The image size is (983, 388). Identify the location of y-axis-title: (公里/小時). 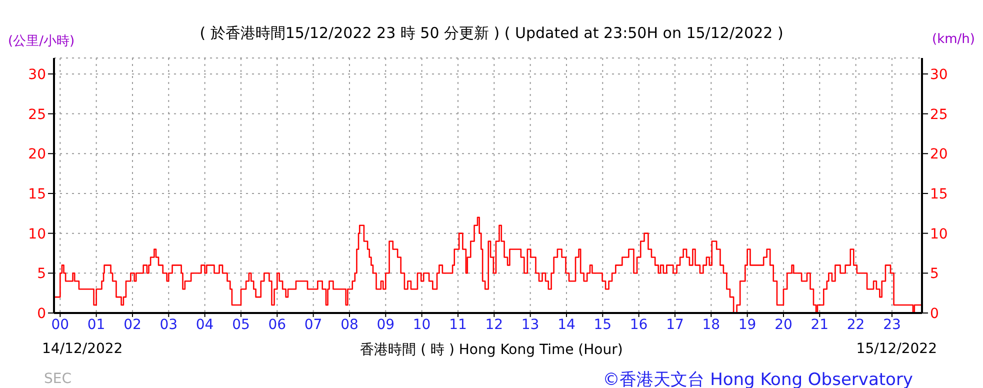
(41, 41).